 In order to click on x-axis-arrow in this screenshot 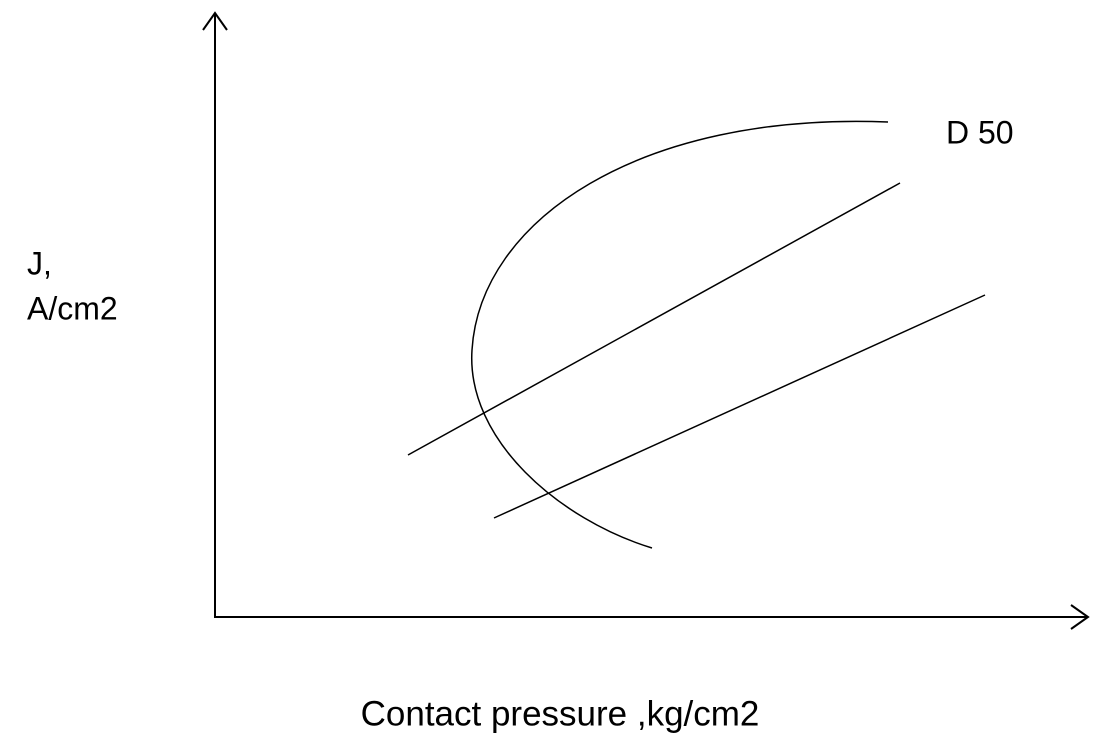, I will do `click(1080, 617)`.